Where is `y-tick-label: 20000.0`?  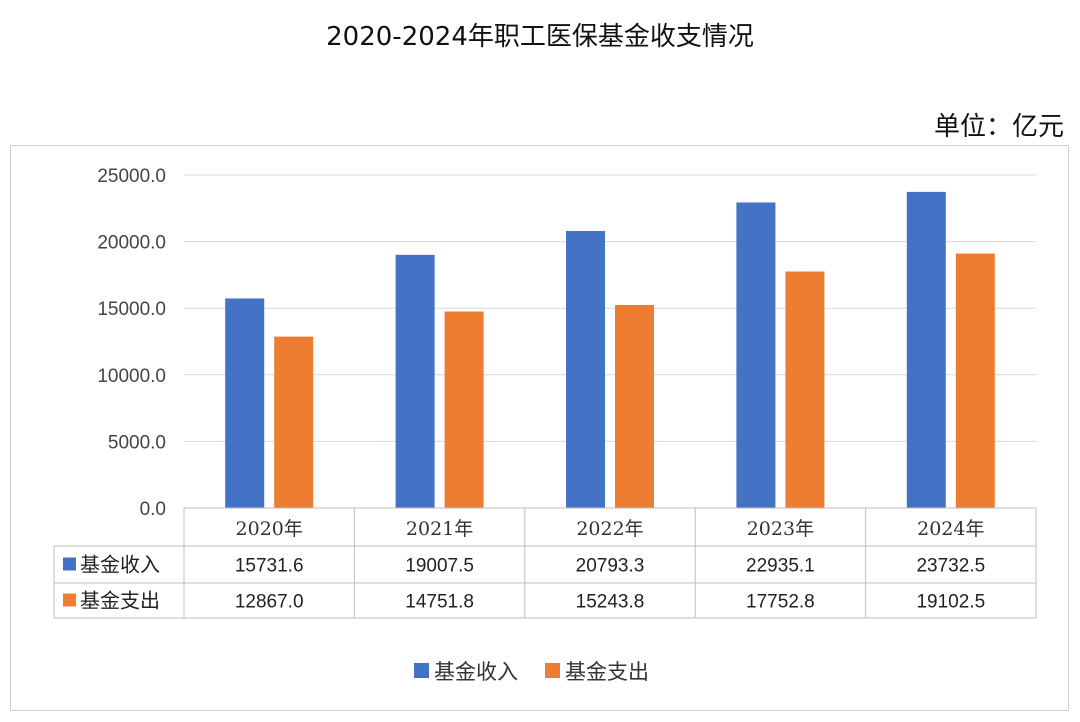 y-tick-label: 20000.0 is located at coordinates (131, 243).